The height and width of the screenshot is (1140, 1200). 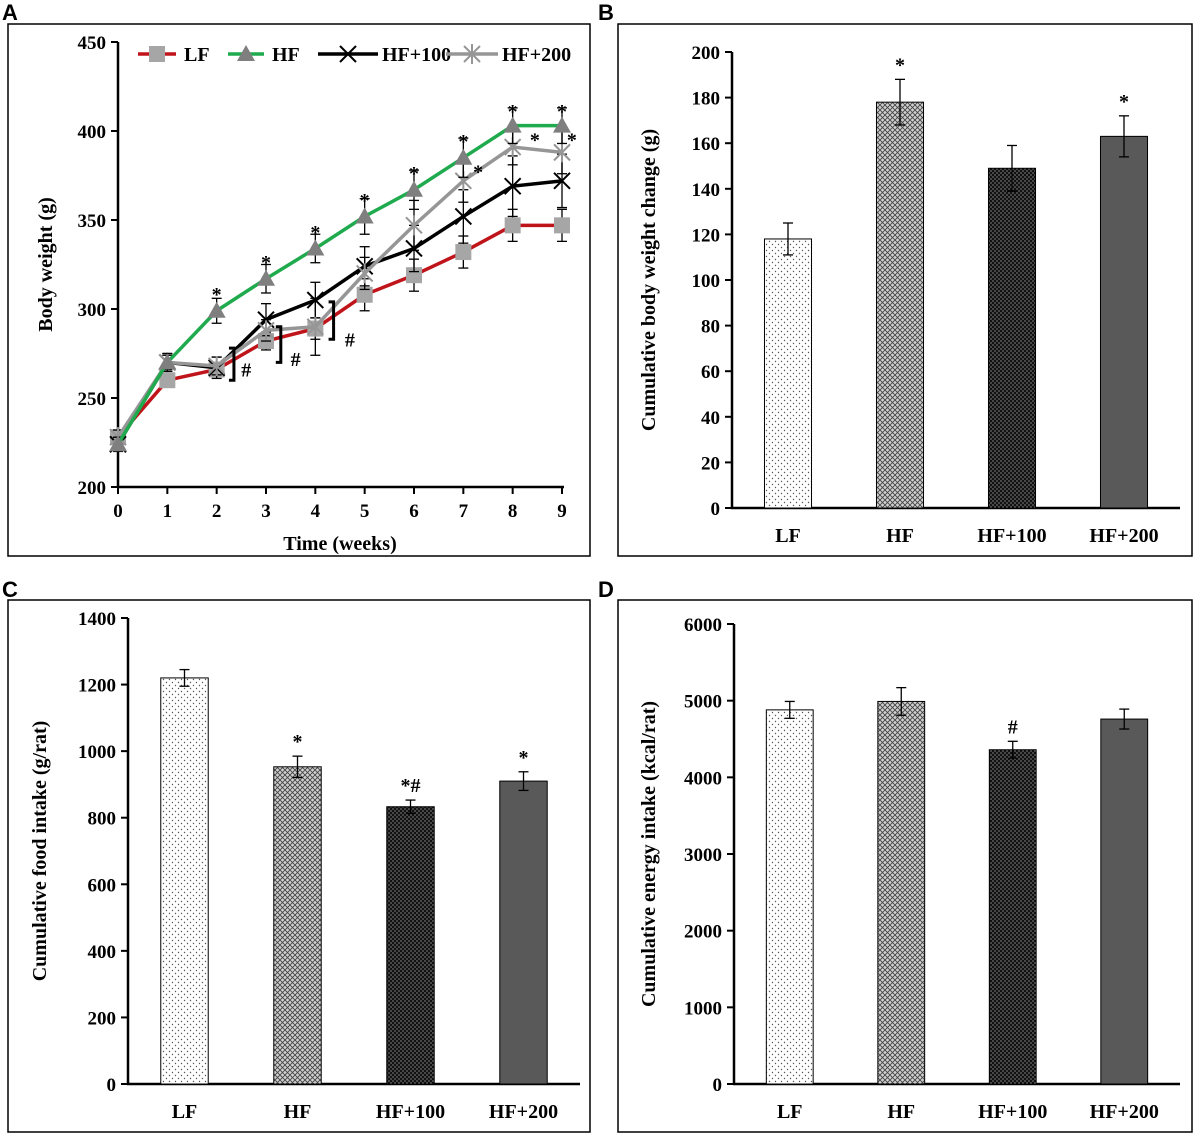 What do you see at coordinates (97, 686) in the screenshot?
I see `y-tick-label: 1200` at bounding box center [97, 686].